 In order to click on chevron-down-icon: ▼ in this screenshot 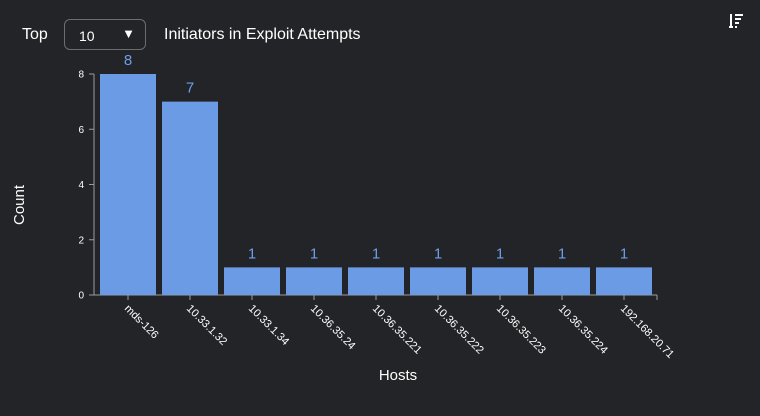, I will do `click(128, 33)`.